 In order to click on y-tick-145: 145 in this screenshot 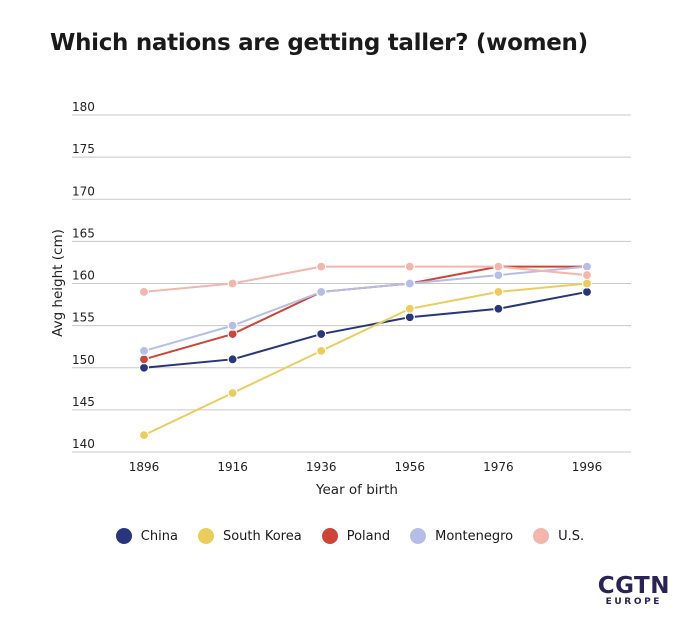, I will do `click(83, 402)`.